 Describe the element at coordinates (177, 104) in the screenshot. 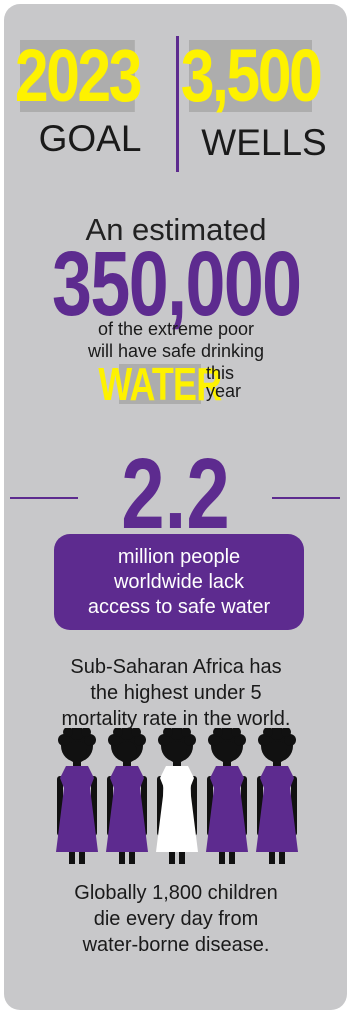

I see `goal-divider` at that location.